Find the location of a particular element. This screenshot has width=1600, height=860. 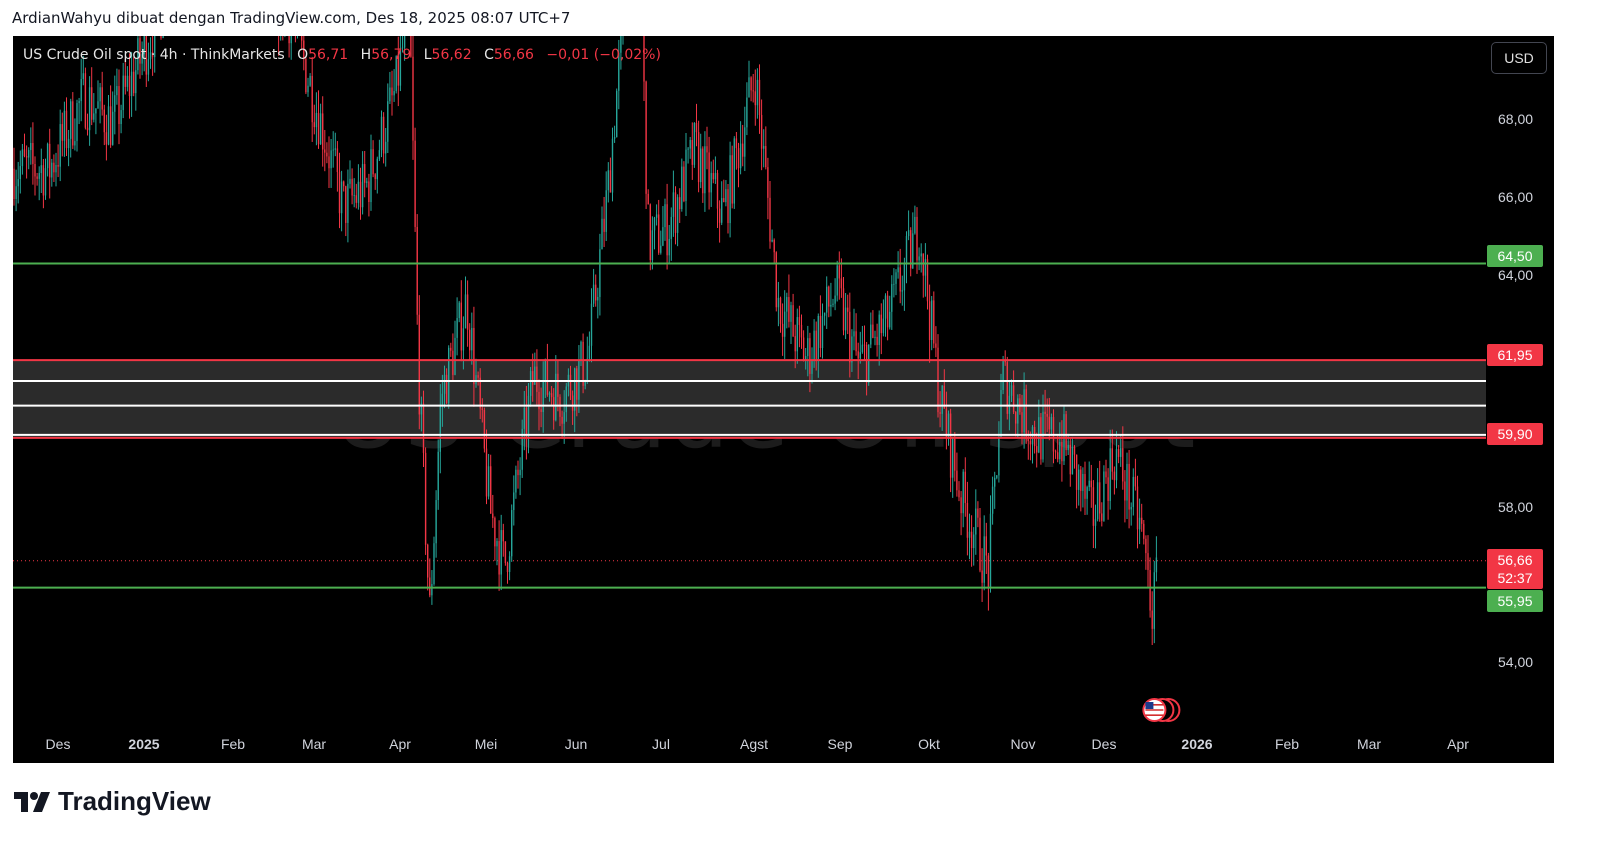

x-tick-label: Nov is located at coordinates (1023, 744).